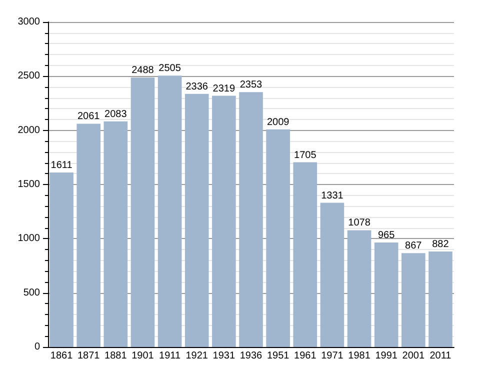 The image size is (488, 373). I want to click on x-tick-label: 1961, so click(305, 356).